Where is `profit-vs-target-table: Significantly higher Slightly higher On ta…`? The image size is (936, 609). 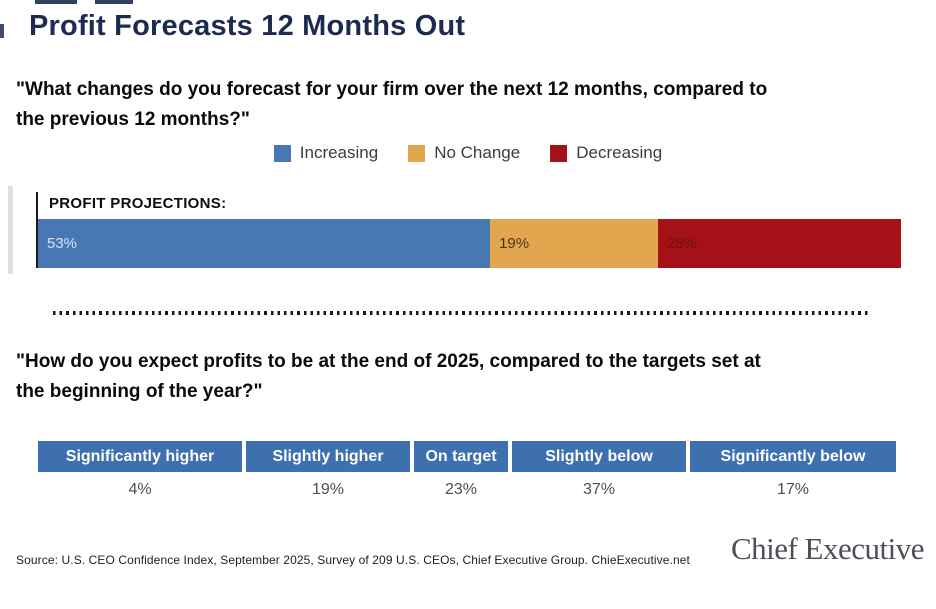
profit-vs-target-table: Significantly higher Slightly higher On ta… is located at coordinates (467, 471).